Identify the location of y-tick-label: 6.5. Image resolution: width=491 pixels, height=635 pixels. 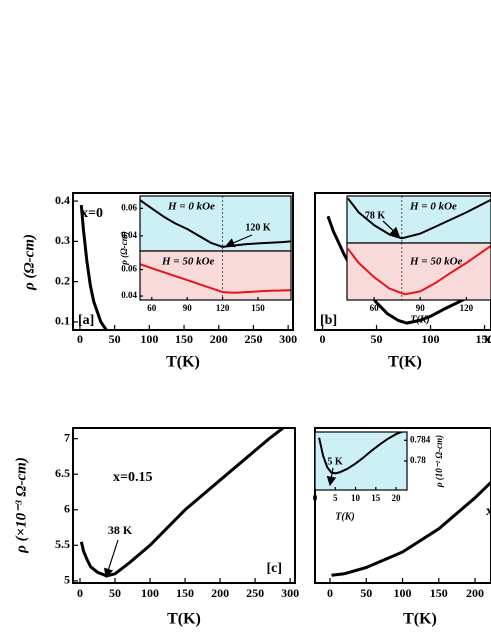
(62, 473).